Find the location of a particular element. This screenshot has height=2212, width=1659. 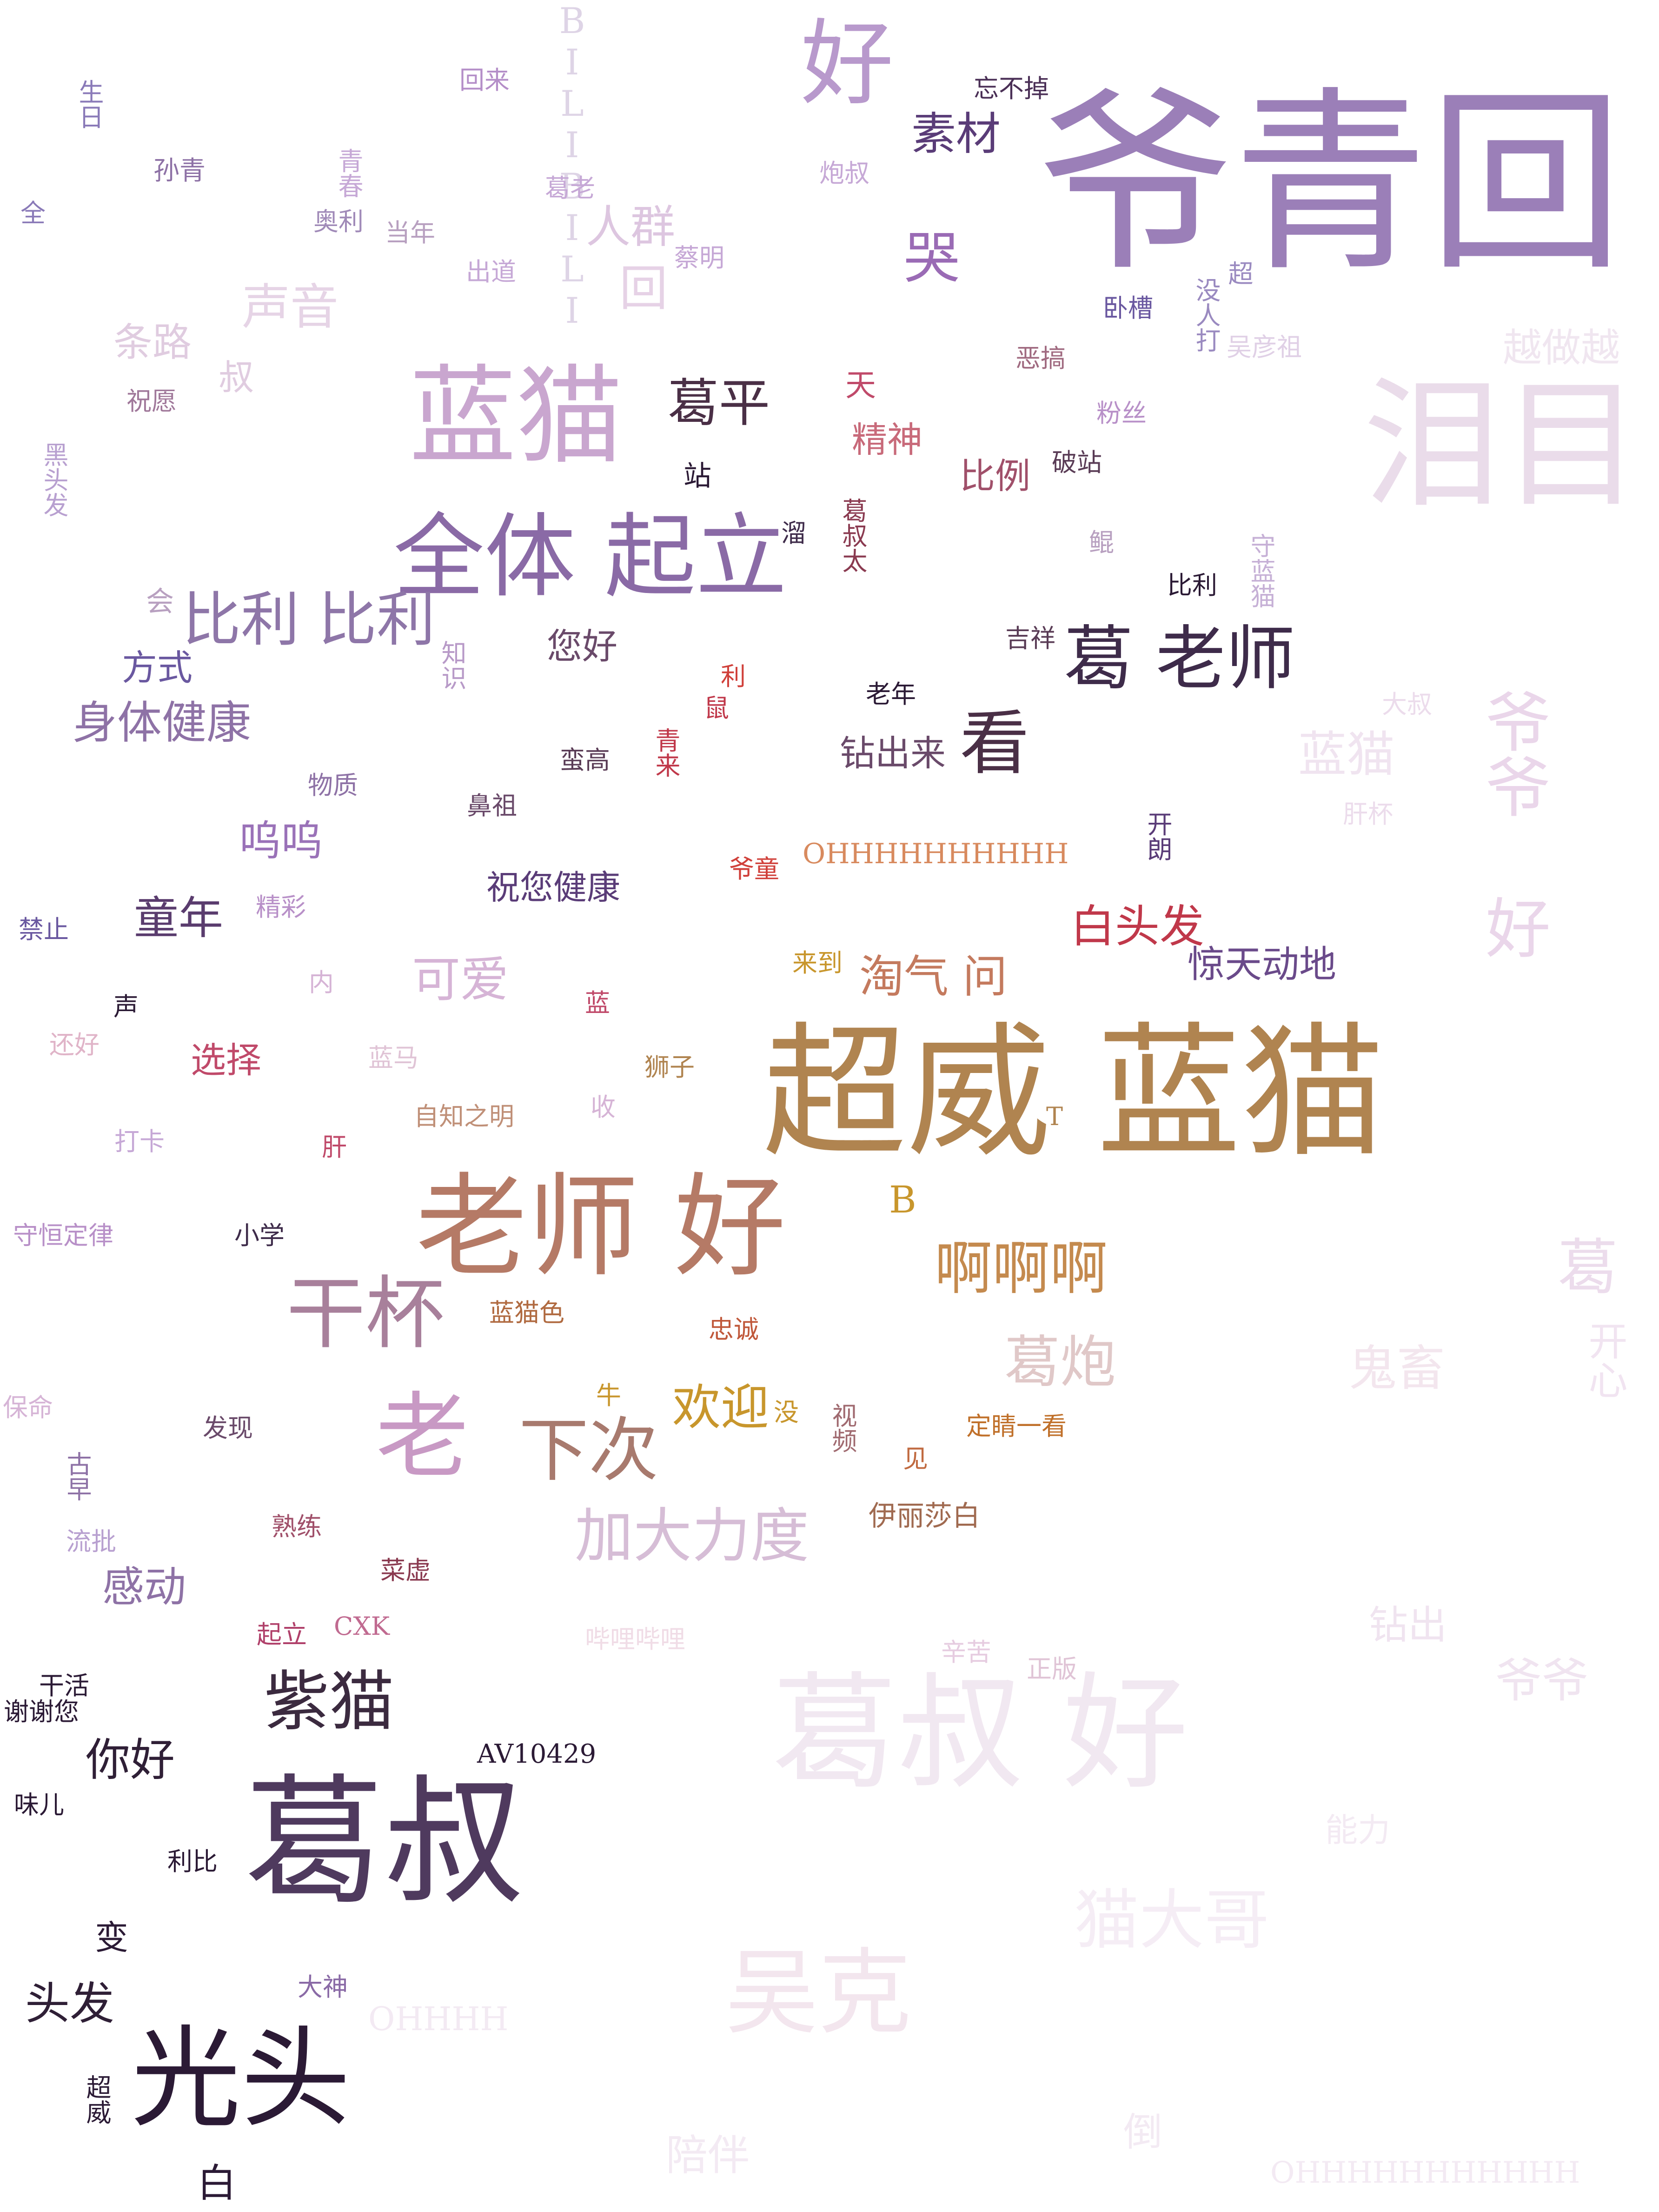

word-cloud-word: 声 is located at coordinates (126, 1006).